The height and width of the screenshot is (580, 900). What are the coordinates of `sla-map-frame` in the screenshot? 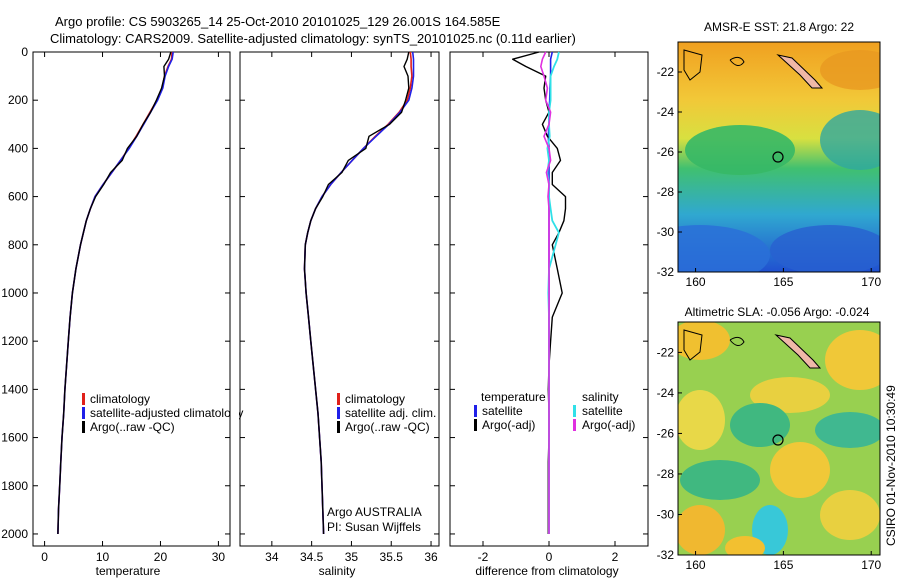 It's located at (779, 438).